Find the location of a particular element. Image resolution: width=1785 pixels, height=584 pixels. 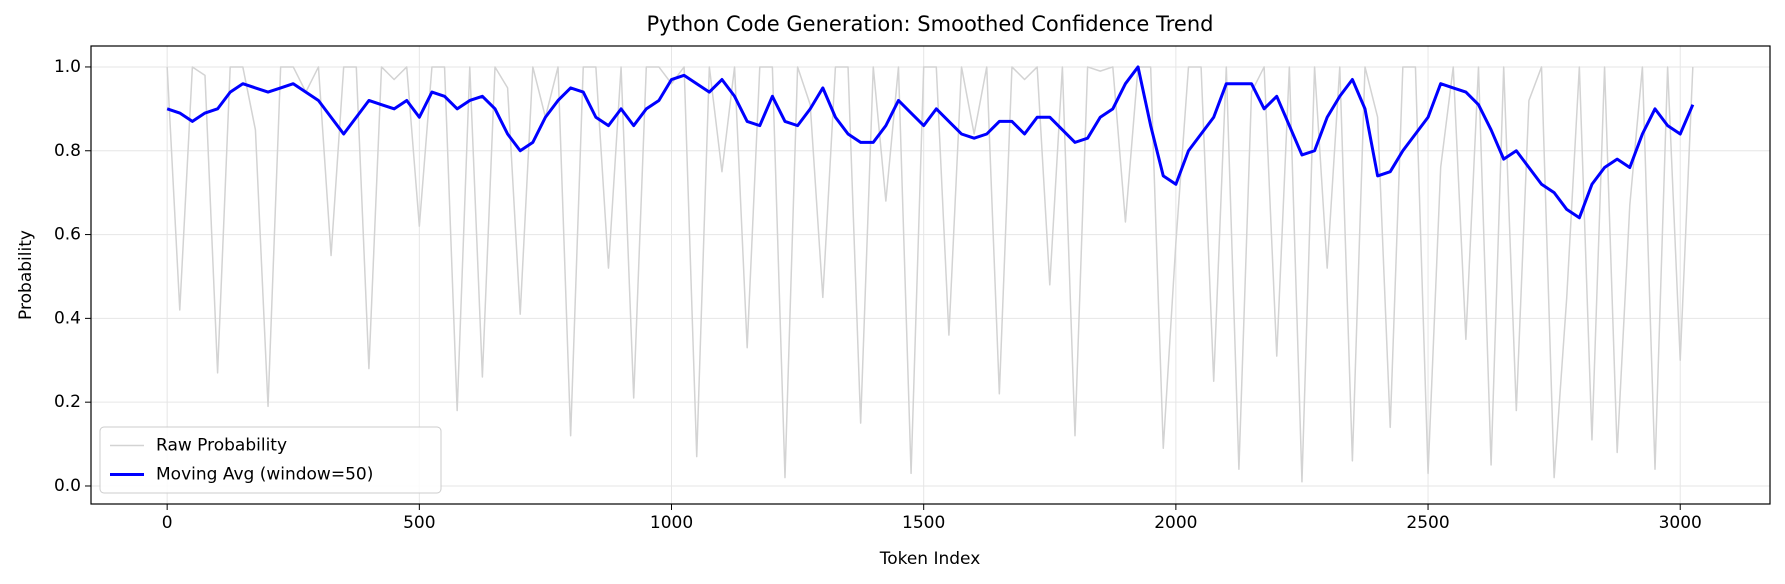

x-tick-label: 2500 is located at coordinates (1427, 523).